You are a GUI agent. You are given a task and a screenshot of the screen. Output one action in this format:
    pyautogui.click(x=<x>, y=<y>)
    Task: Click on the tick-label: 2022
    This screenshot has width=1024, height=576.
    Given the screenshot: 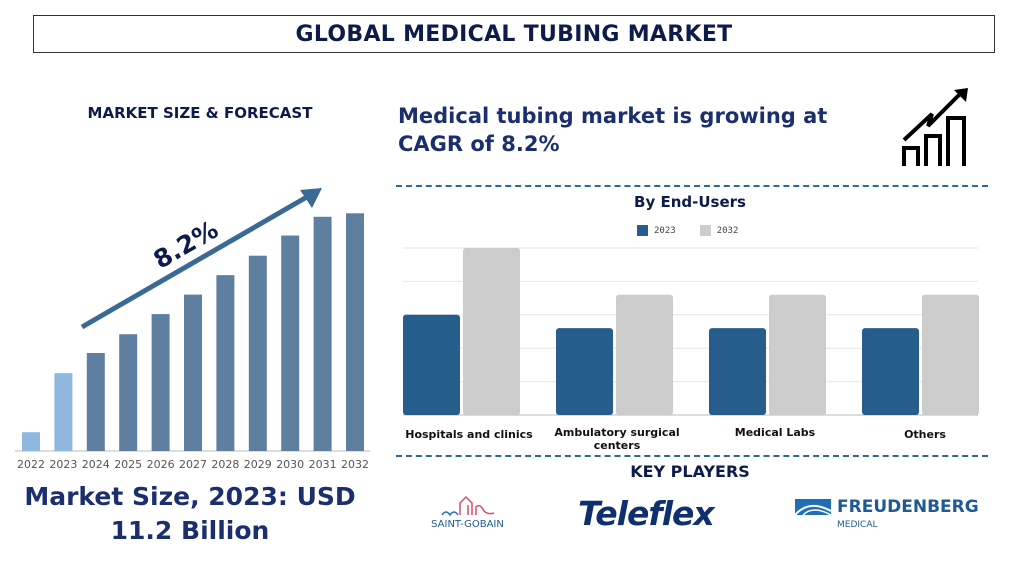 What is the action you would take?
    pyautogui.click(x=31, y=464)
    